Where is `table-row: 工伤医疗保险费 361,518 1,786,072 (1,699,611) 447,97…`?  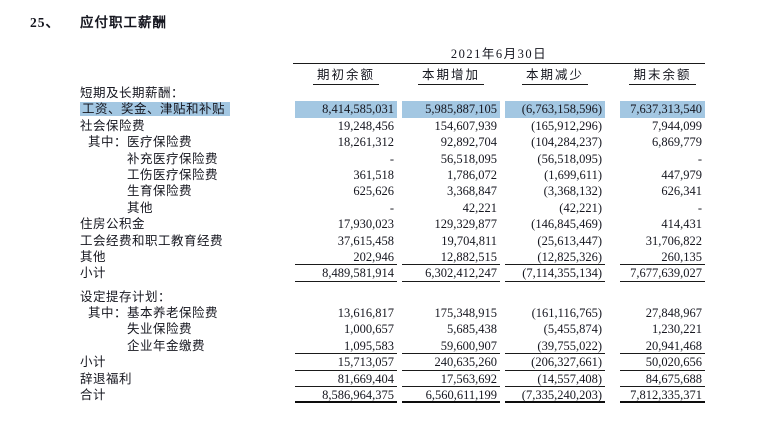
table-row: 工伤医疗保险费 361,518 1,786,072 (1,699,611) 447,97… is located at coordinates (392, 175).